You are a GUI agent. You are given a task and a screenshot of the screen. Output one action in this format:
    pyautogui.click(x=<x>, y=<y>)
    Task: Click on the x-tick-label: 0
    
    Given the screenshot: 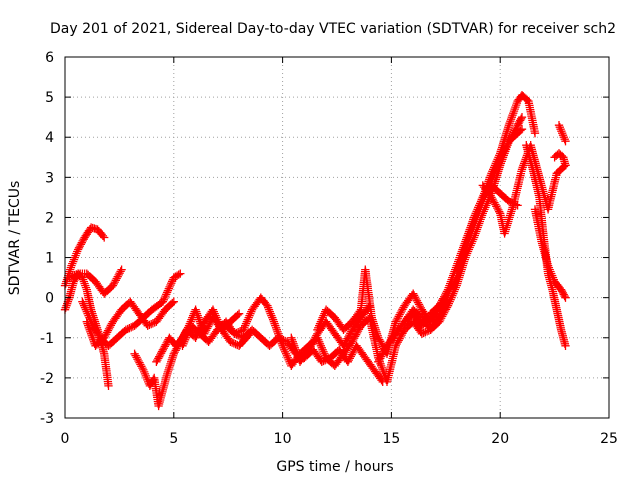 What is the action you would take?
    pyautogui.click(x=65, y=439)
    